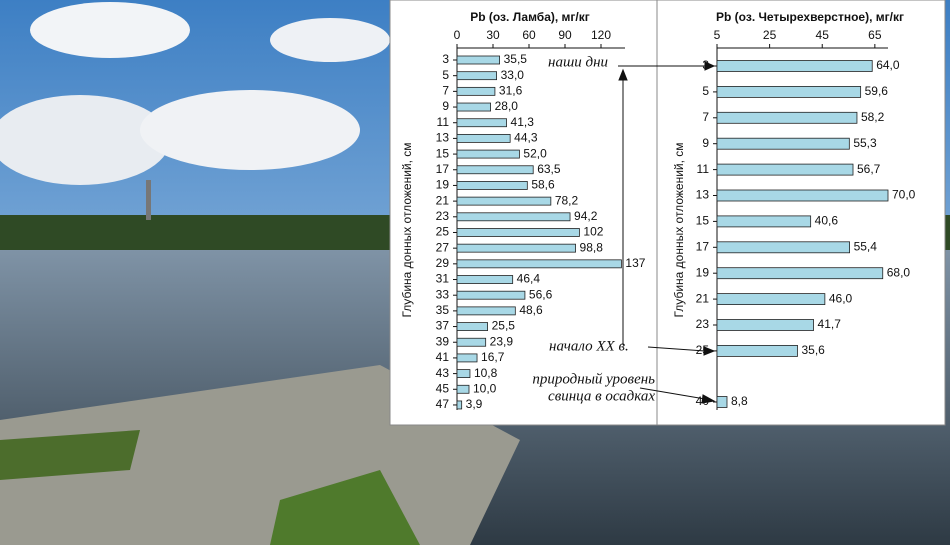 The width and height of the screenshot is (950, 550). I want to click on value-label: 58,6, so click(543, 185).